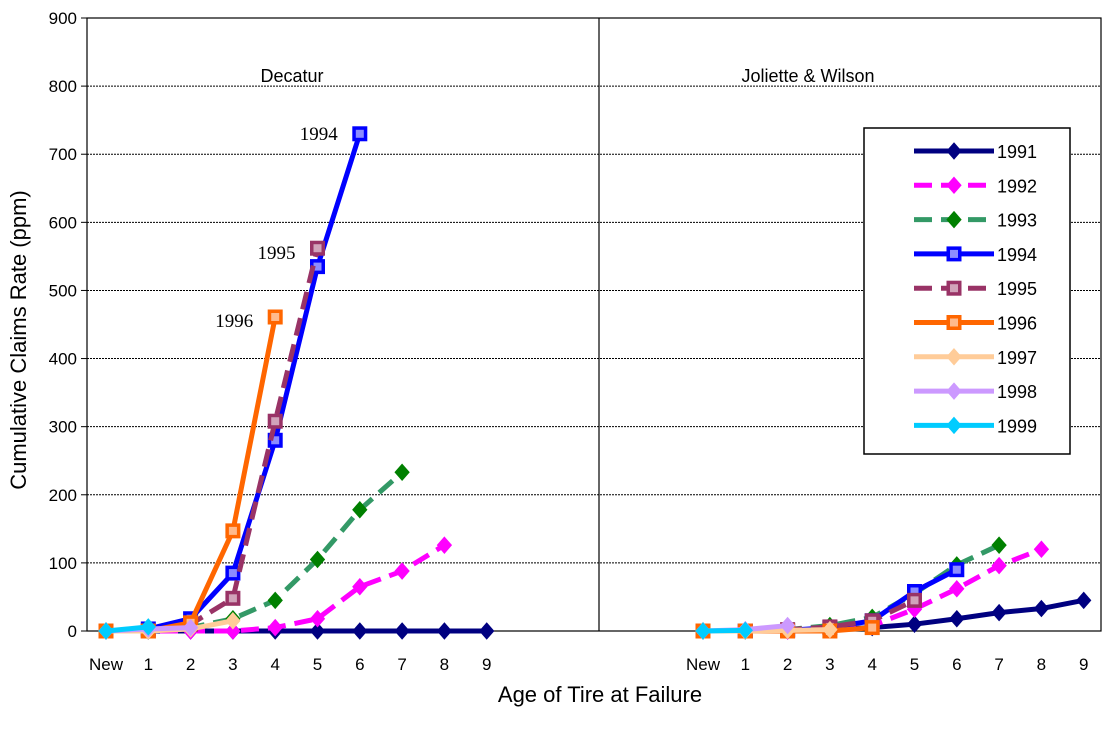  Describe the element at coordinates (486, 664) in the screenshot. I see `x-tick-label: 9` at that location.